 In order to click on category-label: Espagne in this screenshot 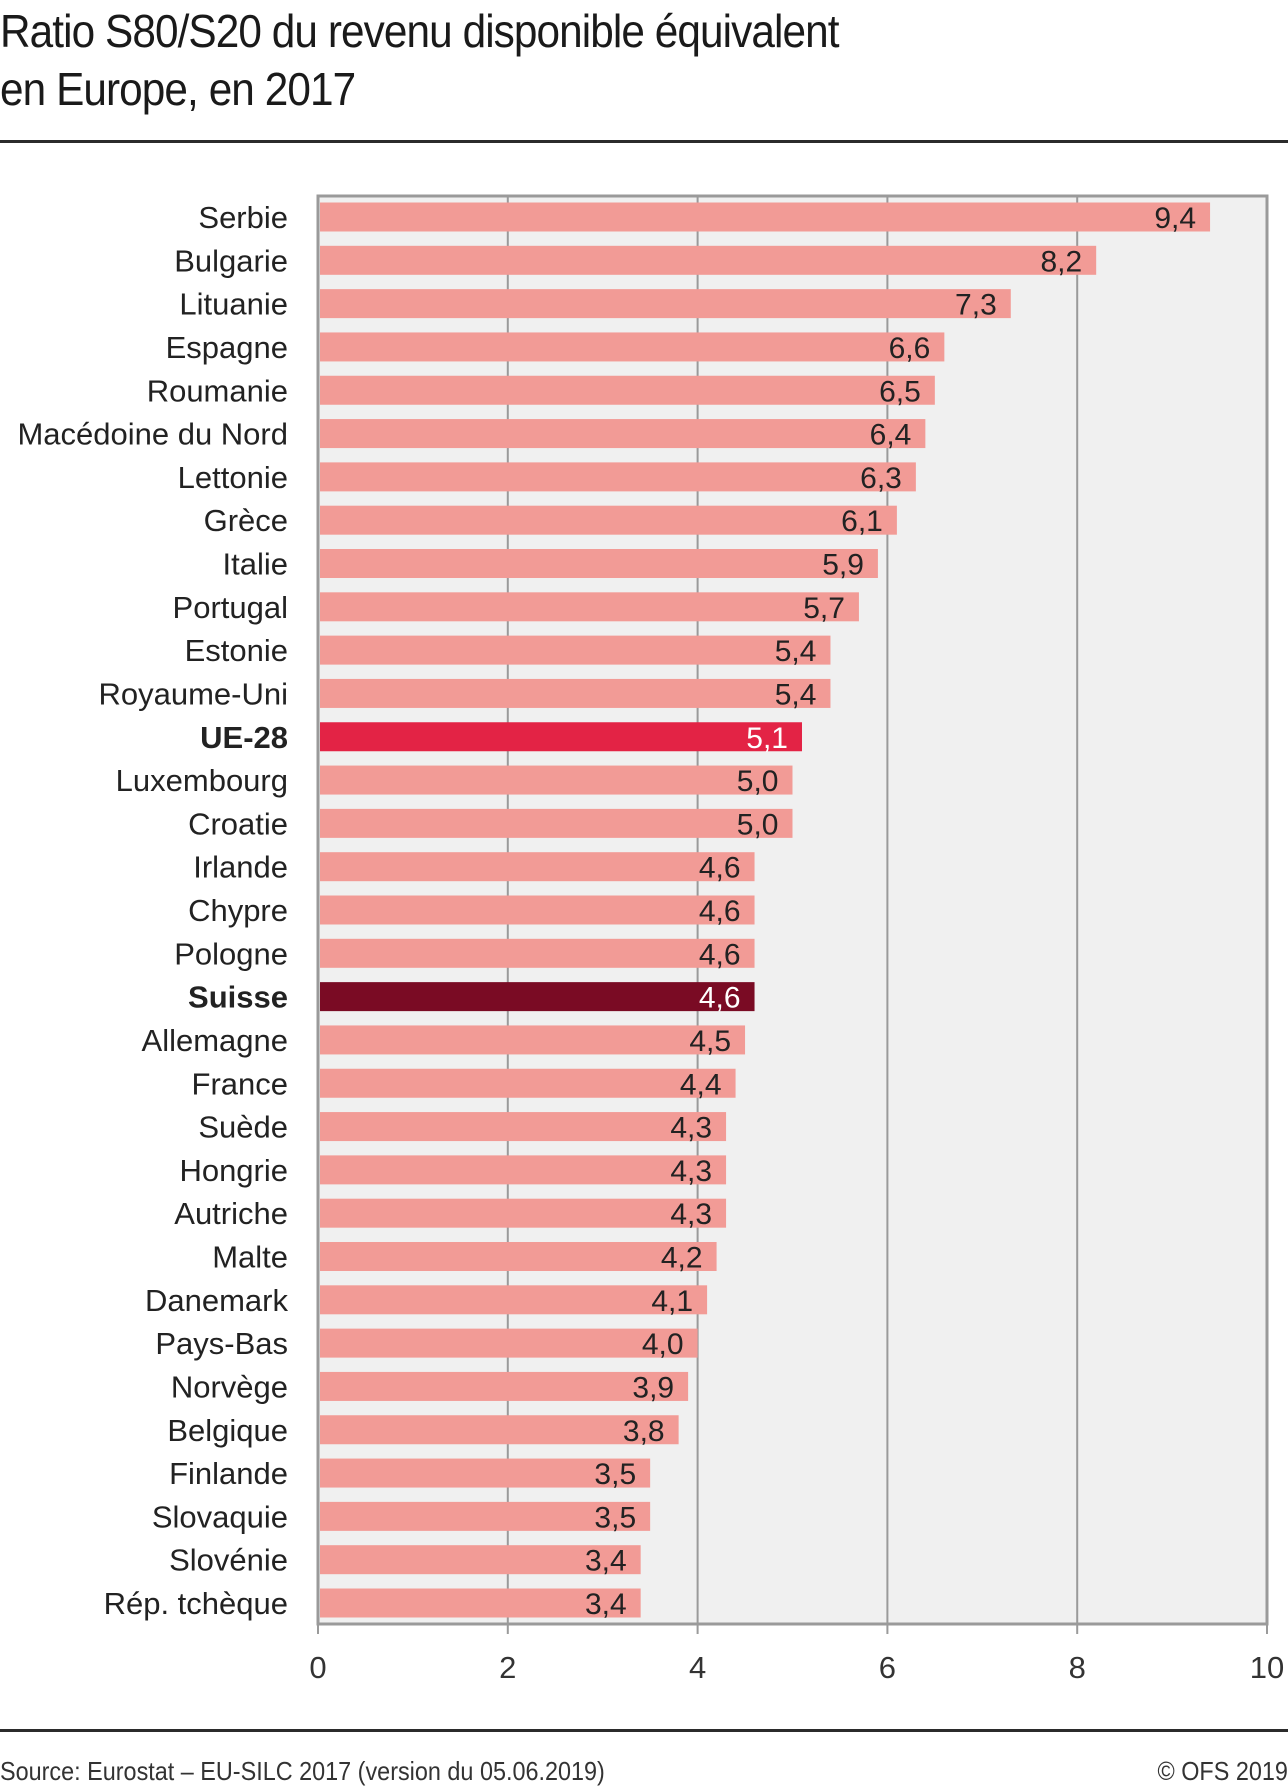, I will do `click(227, 347)`.